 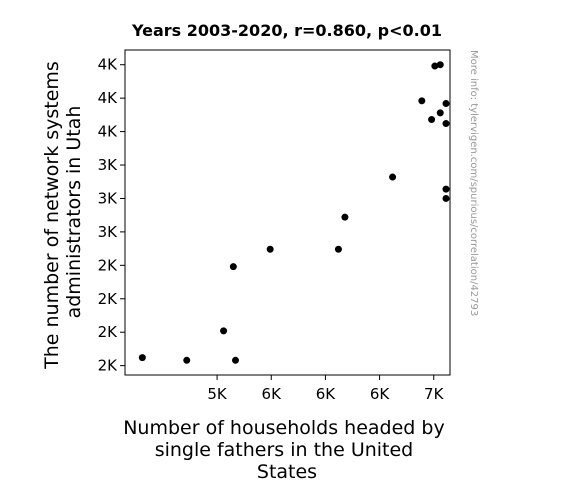 I want to click on x-axis: 5K 6K 6K 6K 7K, so click(x=326, y=389).